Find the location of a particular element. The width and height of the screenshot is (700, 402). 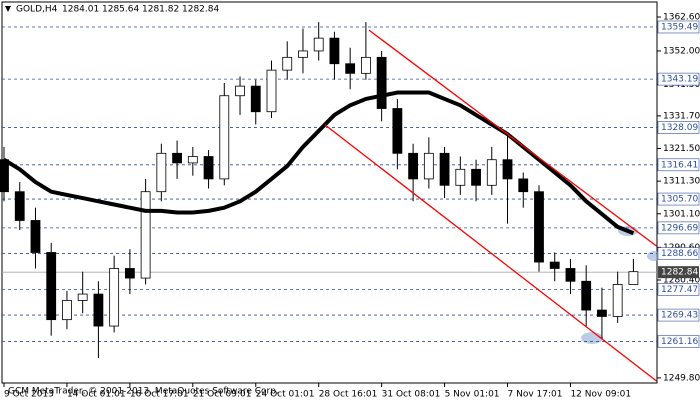

price-box is located at coordinates (678, 272).